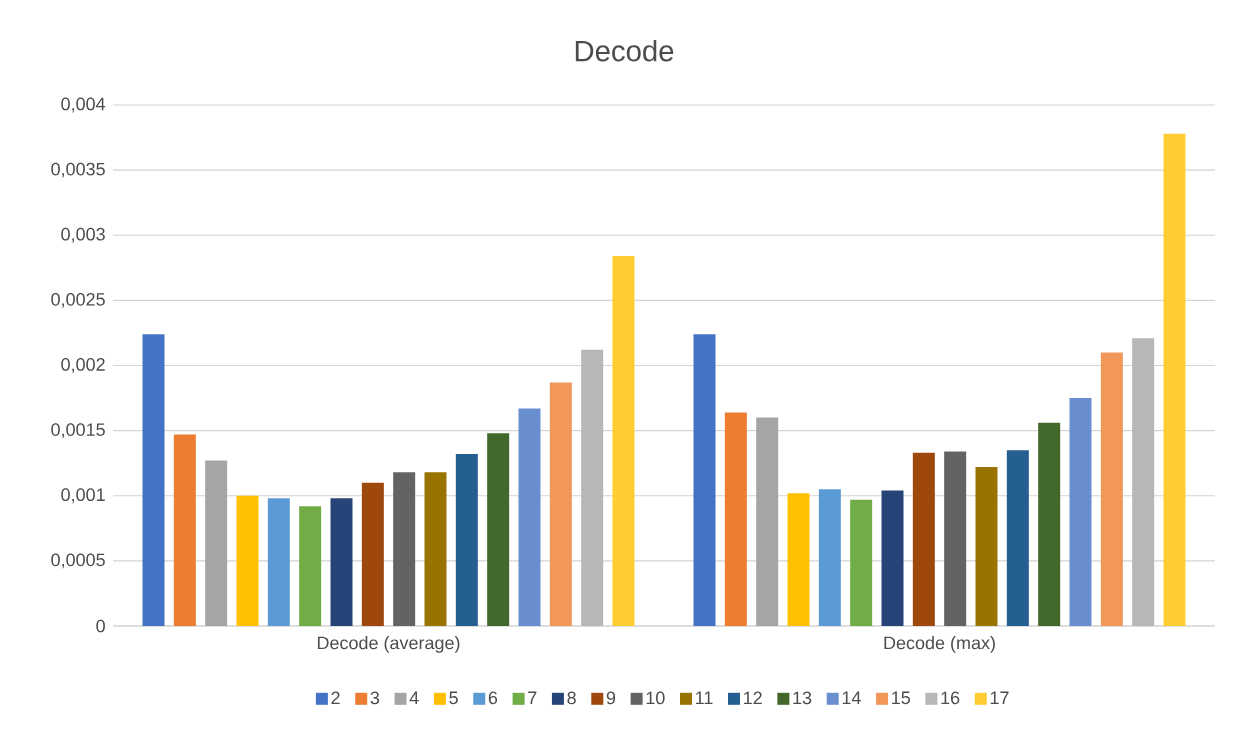 The image size is (1236, 744). What do you see at coordinates (532, 697) in the screenshot?
I see `legend-label: 7` at bounding box center [532, 697].